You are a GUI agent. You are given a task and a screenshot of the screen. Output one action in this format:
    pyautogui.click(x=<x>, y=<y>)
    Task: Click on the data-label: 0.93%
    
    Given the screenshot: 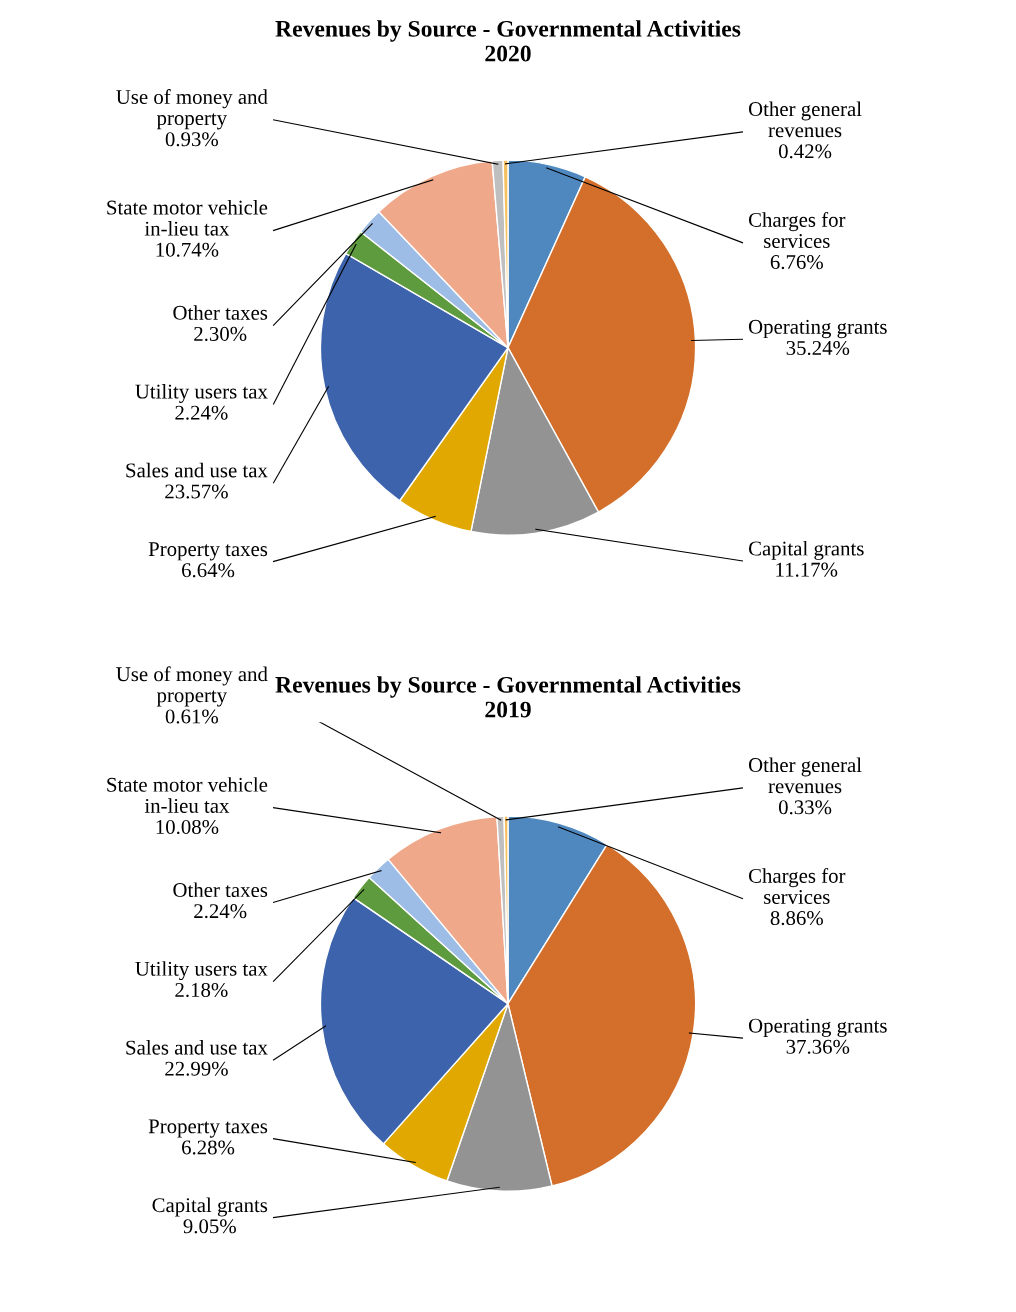 What is the action you would take?
    pyautogui.click(x=192, y=139)
    